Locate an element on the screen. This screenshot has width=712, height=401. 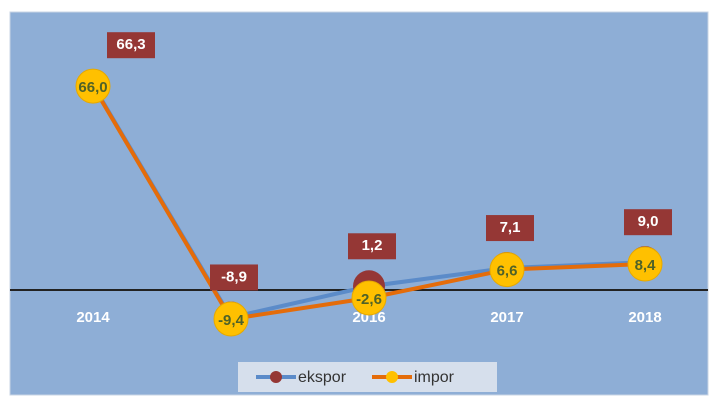
legend: ekspor impor is located at coordinates (367, 377).